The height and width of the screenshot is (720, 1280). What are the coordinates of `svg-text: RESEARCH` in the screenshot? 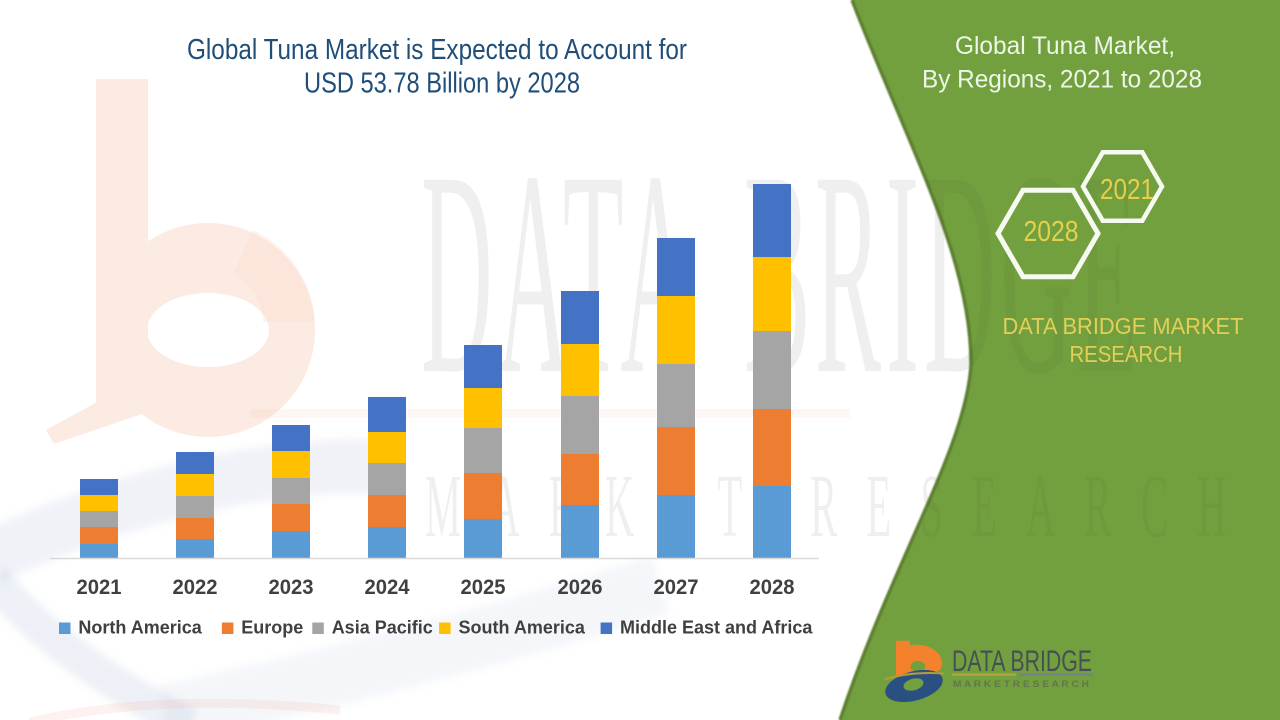 It's located at (1126, 354).